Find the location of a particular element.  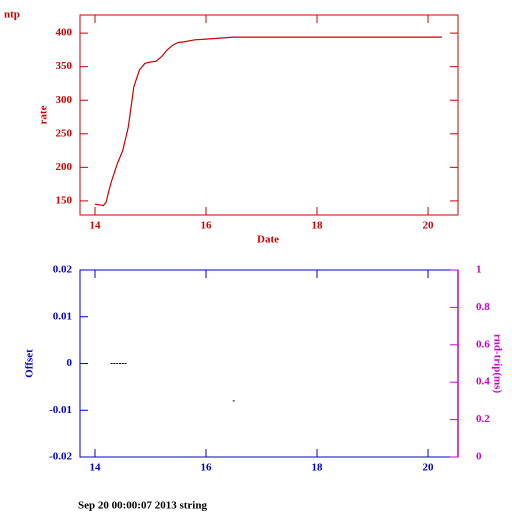

chart-title: ntp is located at coordinates (12, 15).